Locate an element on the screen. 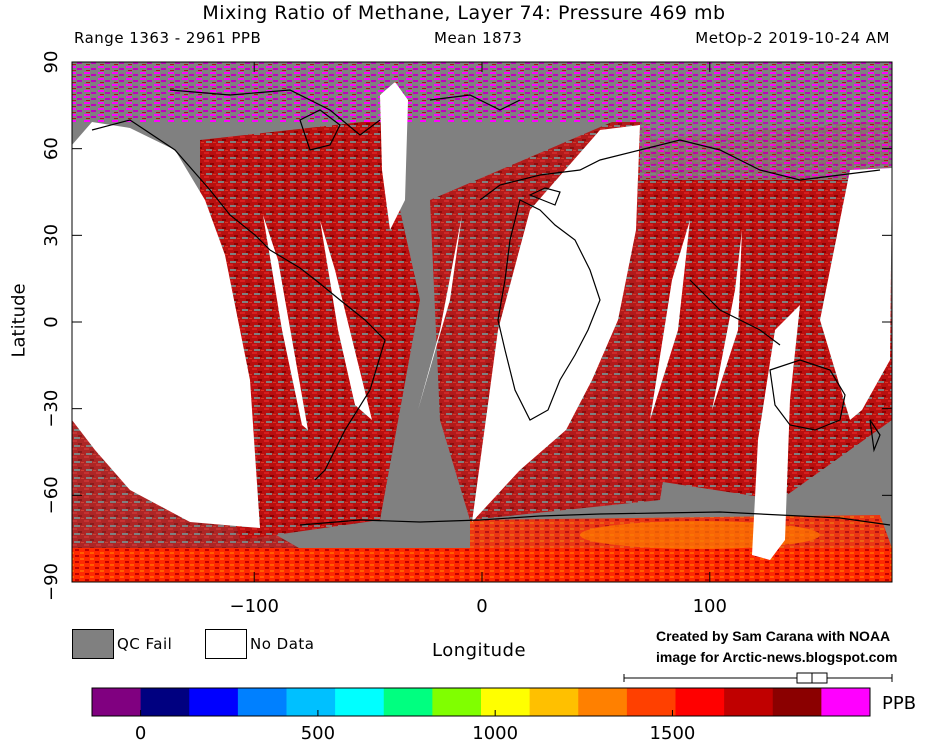 The image size is (928, 749). y-tick-label: −30 is located at coordinates (51, 409).